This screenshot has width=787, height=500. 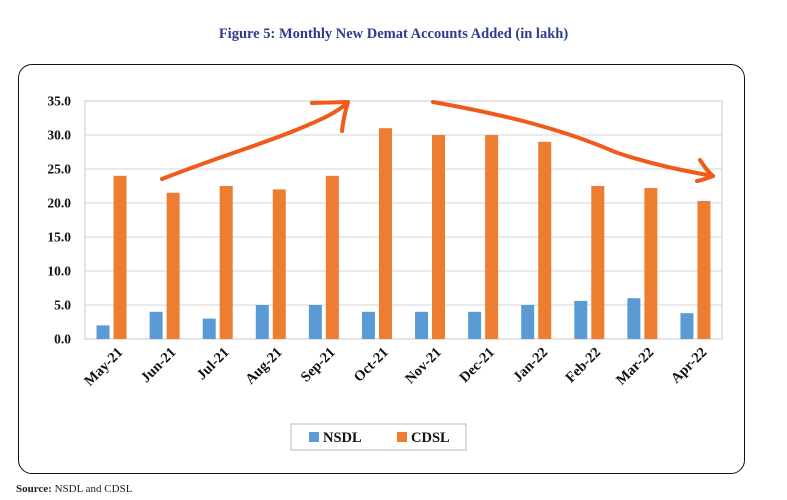 I want to click on x-tick-label: Jan-22, so click(x=530, y=365).